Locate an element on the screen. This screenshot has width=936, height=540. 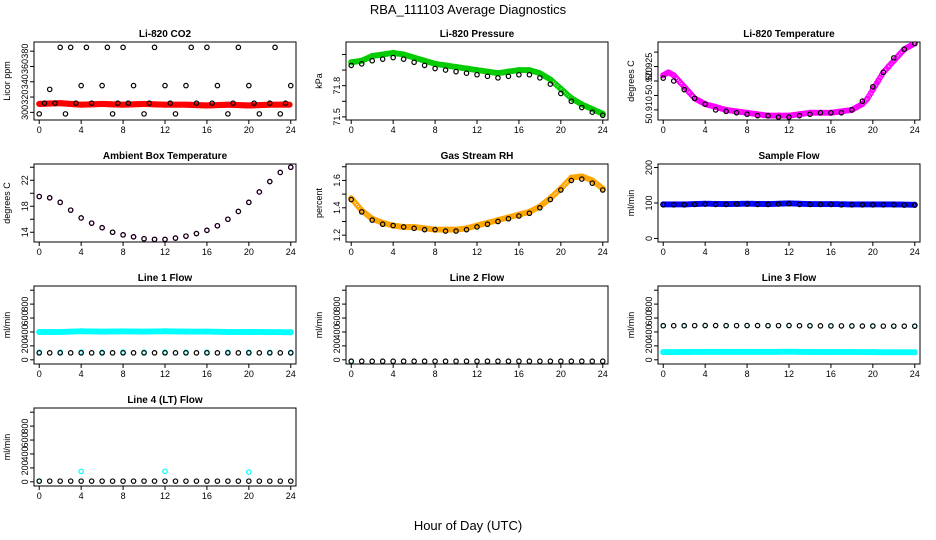
y-axis-label: degrees C is located at coordinates (631, 81).